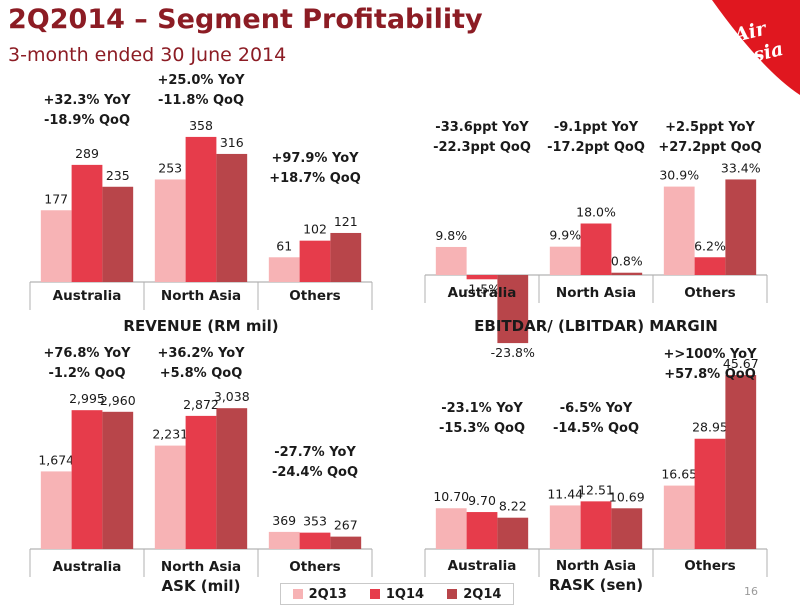 The width and height of the screenshot is (800, 605). What do you see at coordinates (627, 261) in the screenshot?
I see `margin-data-label: 0.8%` at bounding box center [627, 261].